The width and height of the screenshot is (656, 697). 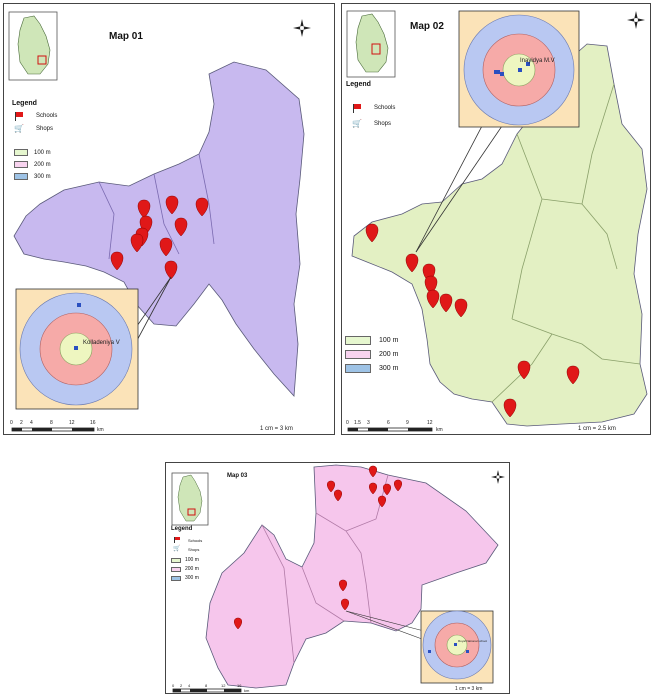 I want to click on map-title: Map 01, so click(x=126, y=36).